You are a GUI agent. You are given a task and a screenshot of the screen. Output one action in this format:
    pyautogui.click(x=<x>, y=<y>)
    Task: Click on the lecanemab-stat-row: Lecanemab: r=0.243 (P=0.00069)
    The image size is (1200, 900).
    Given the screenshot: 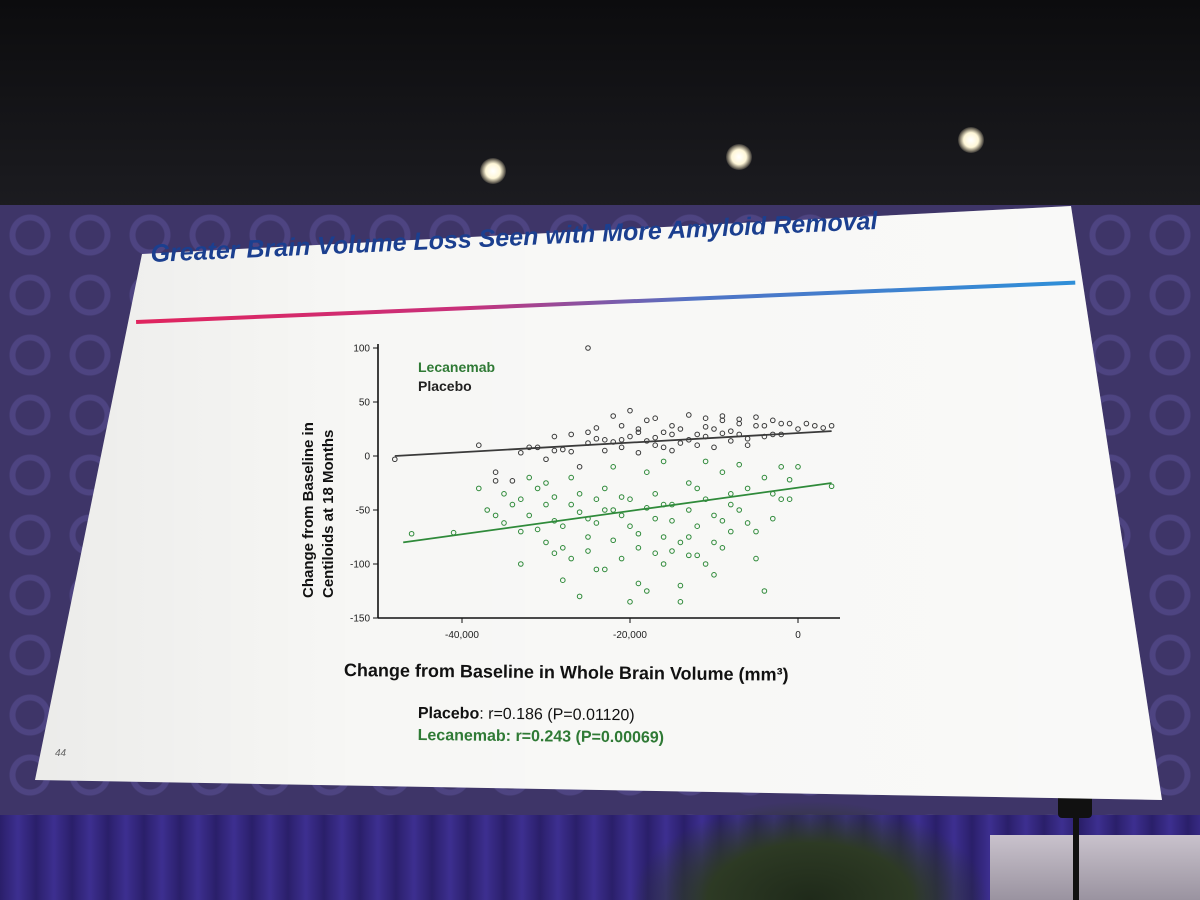 What is the action you would take?
    pyautogui.click(x=541, y=737)
    